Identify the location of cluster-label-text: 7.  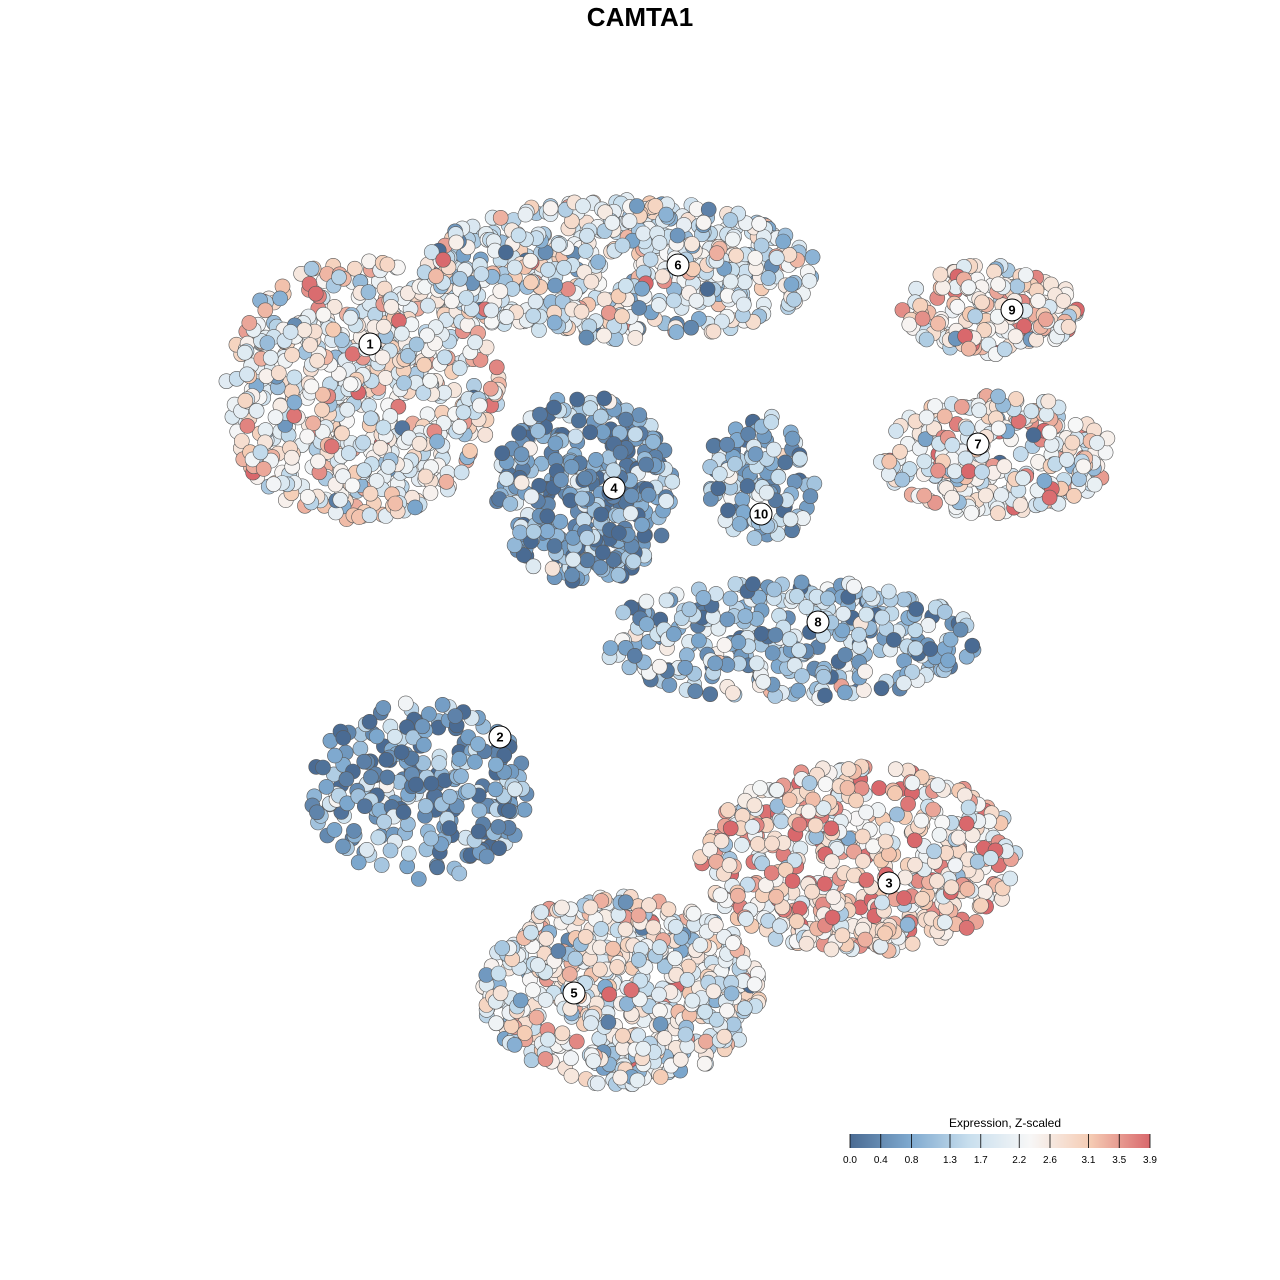
(977, 444).